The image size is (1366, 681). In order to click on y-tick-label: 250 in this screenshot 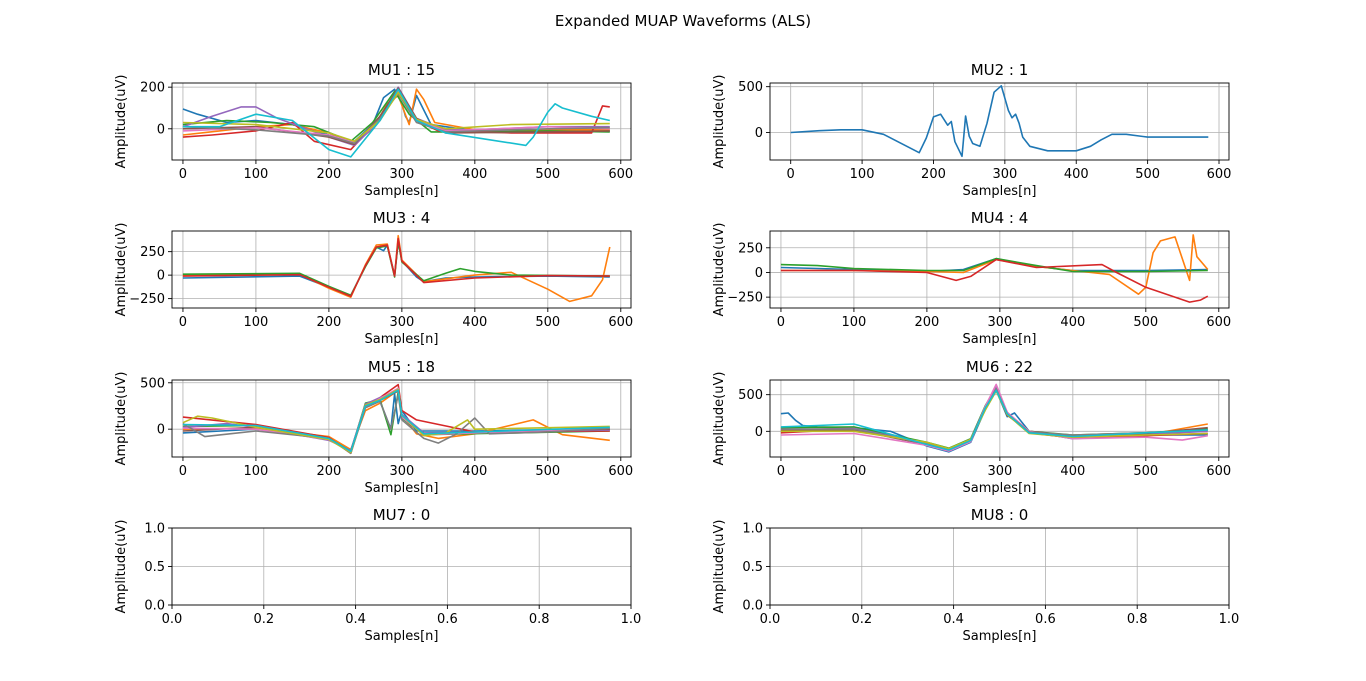, I will do `click(152, 252)`.